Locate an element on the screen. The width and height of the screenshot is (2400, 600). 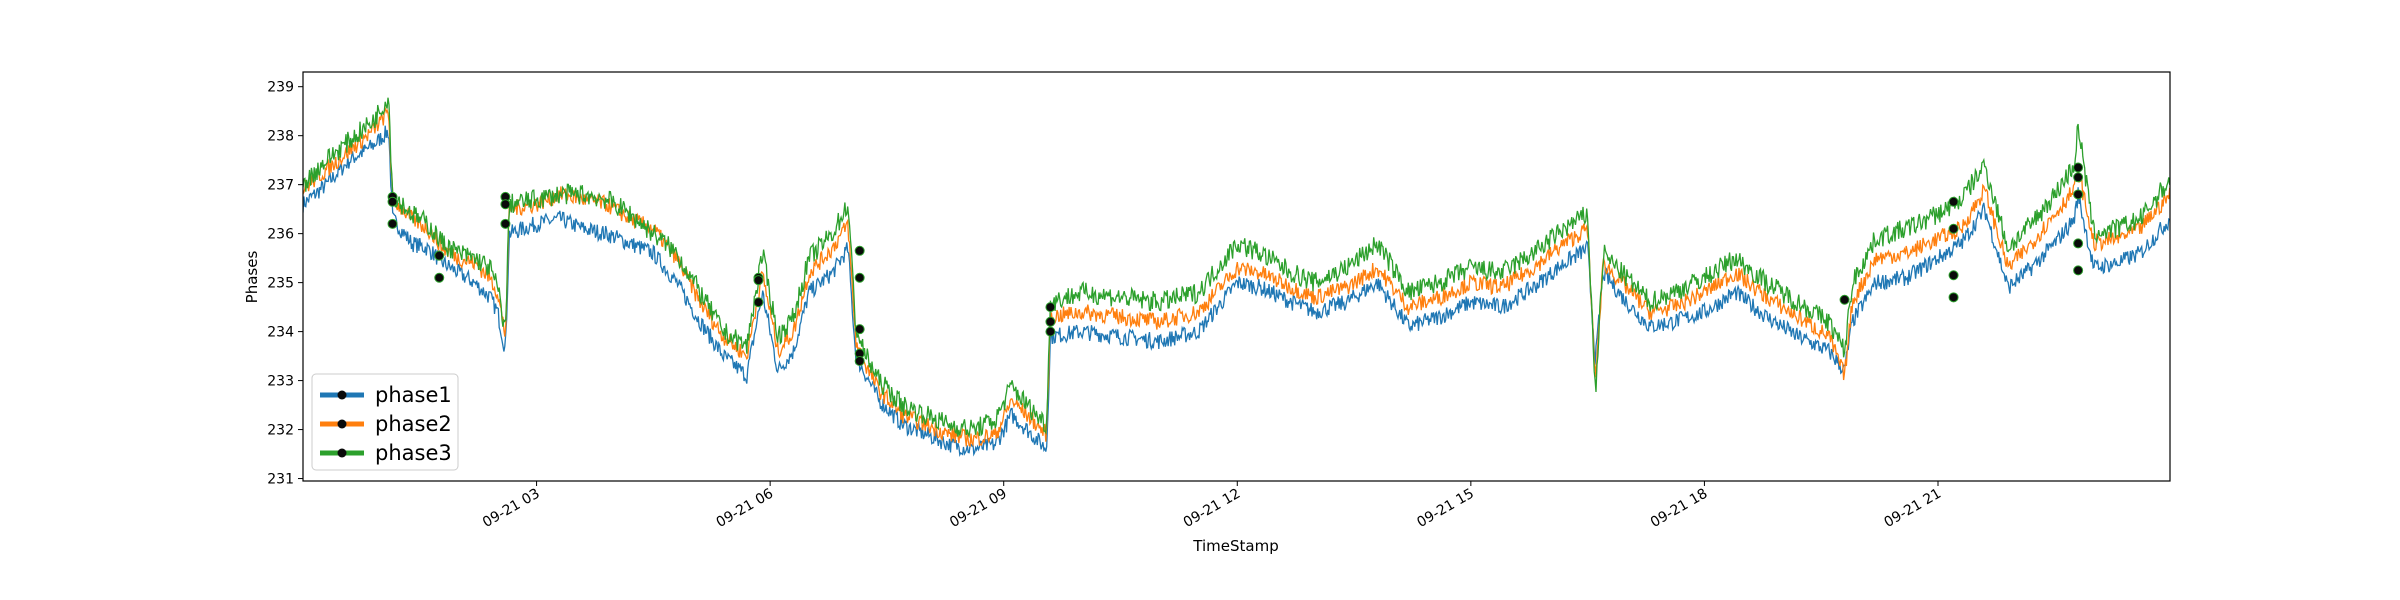
x-axis-label: TimeStamp is located at coordinates (1235, 546).